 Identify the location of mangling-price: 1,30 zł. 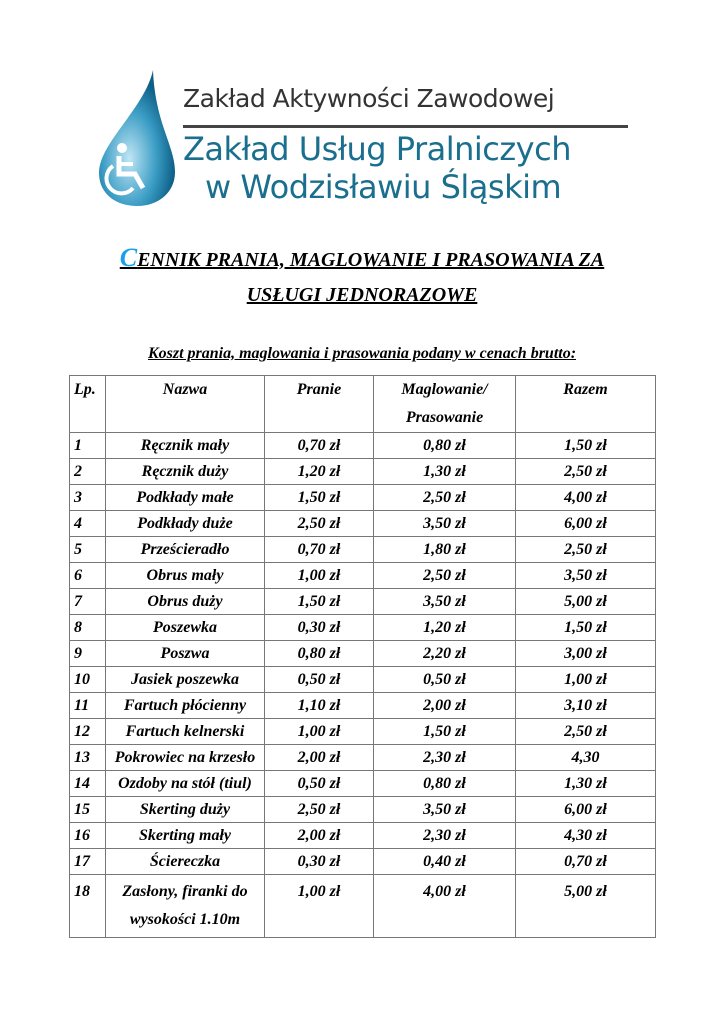
(444, 471).